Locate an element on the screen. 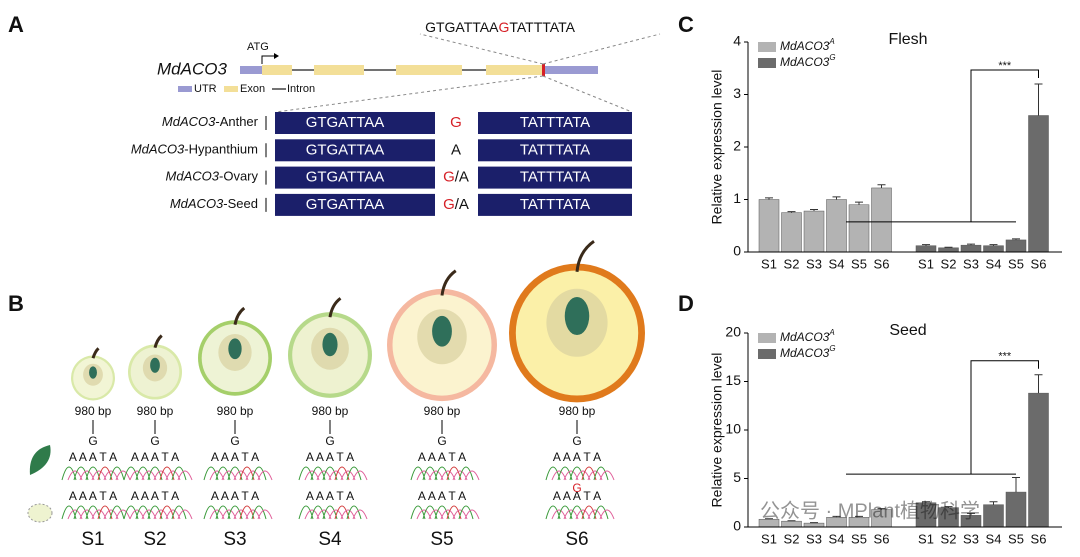 The image size is (1080, 557). legend-label: Exon is located at coordinates (252, 89).